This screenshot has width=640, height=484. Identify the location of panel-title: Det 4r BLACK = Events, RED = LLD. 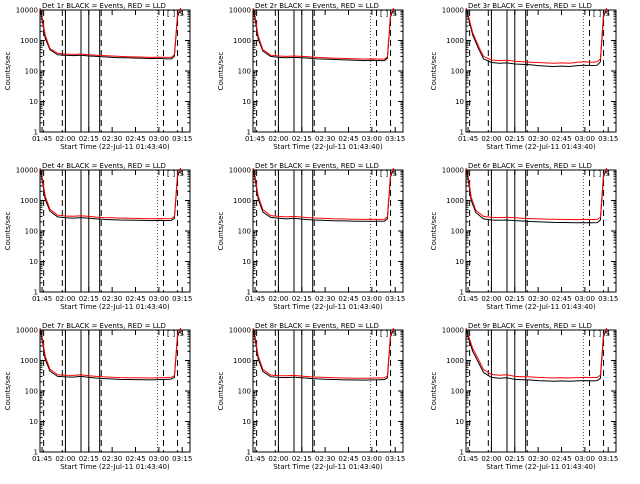
(104, 166).